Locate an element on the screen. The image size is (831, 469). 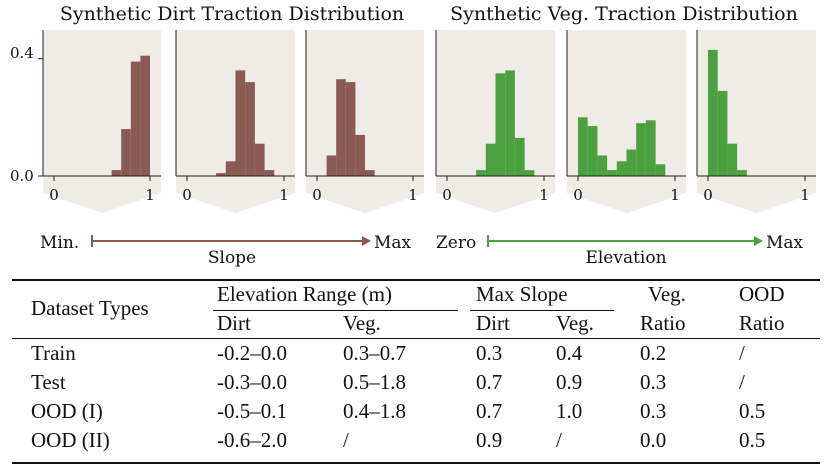
cell-dataset: OOD (I) is located at coordinates (67, 411).